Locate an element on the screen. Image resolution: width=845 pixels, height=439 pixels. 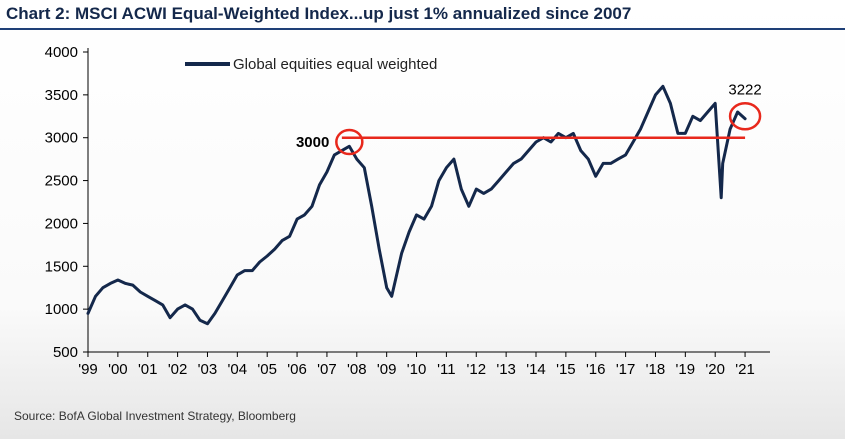
legend: Global equities equal weighted is located at coordinates (311, 64).